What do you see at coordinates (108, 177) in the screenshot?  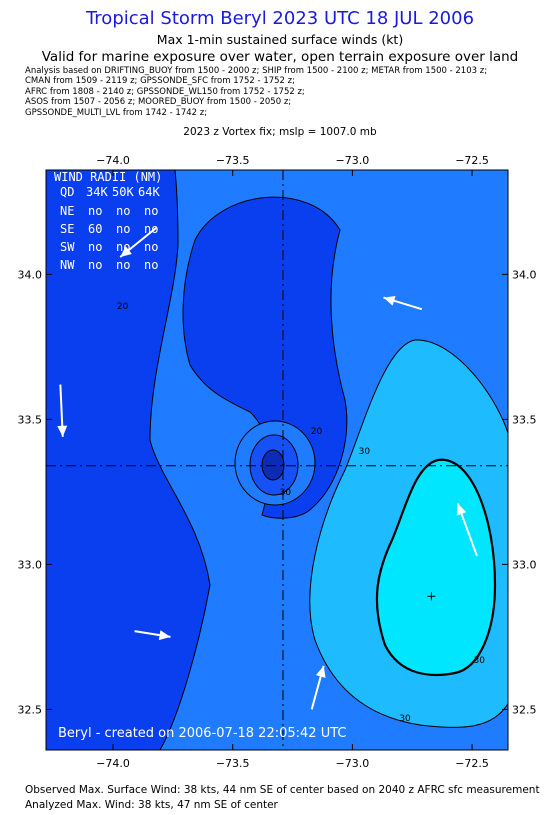 I see `wind-radii-title: WIND RADII (NM)` at bounding box center [108, 177].